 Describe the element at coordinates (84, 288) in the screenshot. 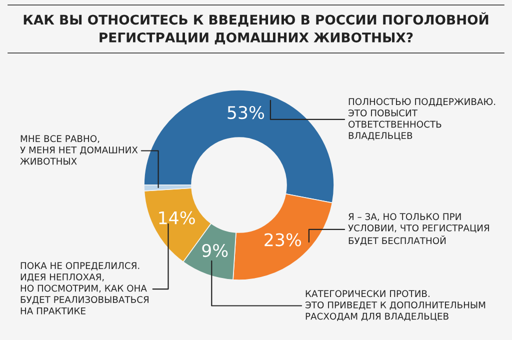

I see `slice-label: ПОКА НЕ ОПРЕДЕЛИЛСЯ. ИДЕЯ НЕПЛОХАЯ, НО ПОСМОТРИМ, КАК ОНА БУДЕТ РЕАЛИЗОВЫВАТЬСЯ НА ПРАКТИКЕ` at that location.